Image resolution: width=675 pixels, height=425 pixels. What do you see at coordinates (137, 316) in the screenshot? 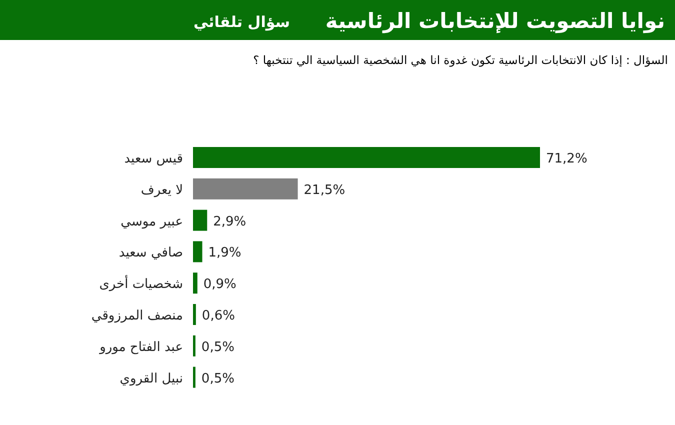
I see `category: منصف المرزوقي` at bounding box center [137, 316].